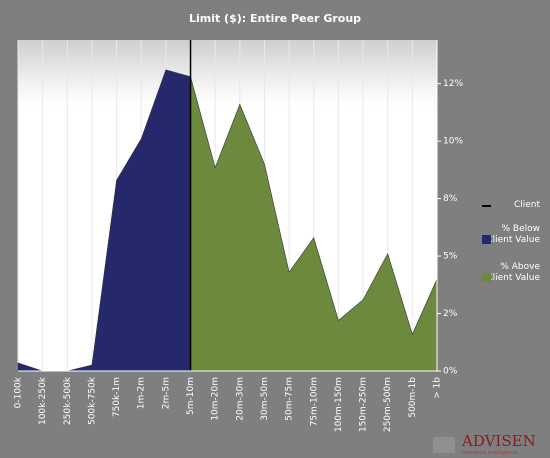 This screenshot has width=550, height=458. Describe the element at coordinates (68, 400) in the screenshot. I see `x-tick-label: 250k-500k` at that location.